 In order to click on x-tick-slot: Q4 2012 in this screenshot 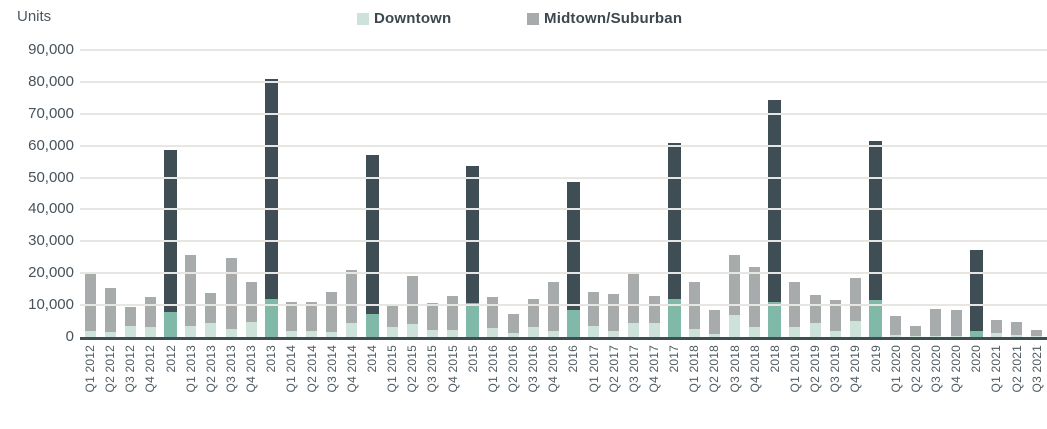, I will do `click(150, 387)`.